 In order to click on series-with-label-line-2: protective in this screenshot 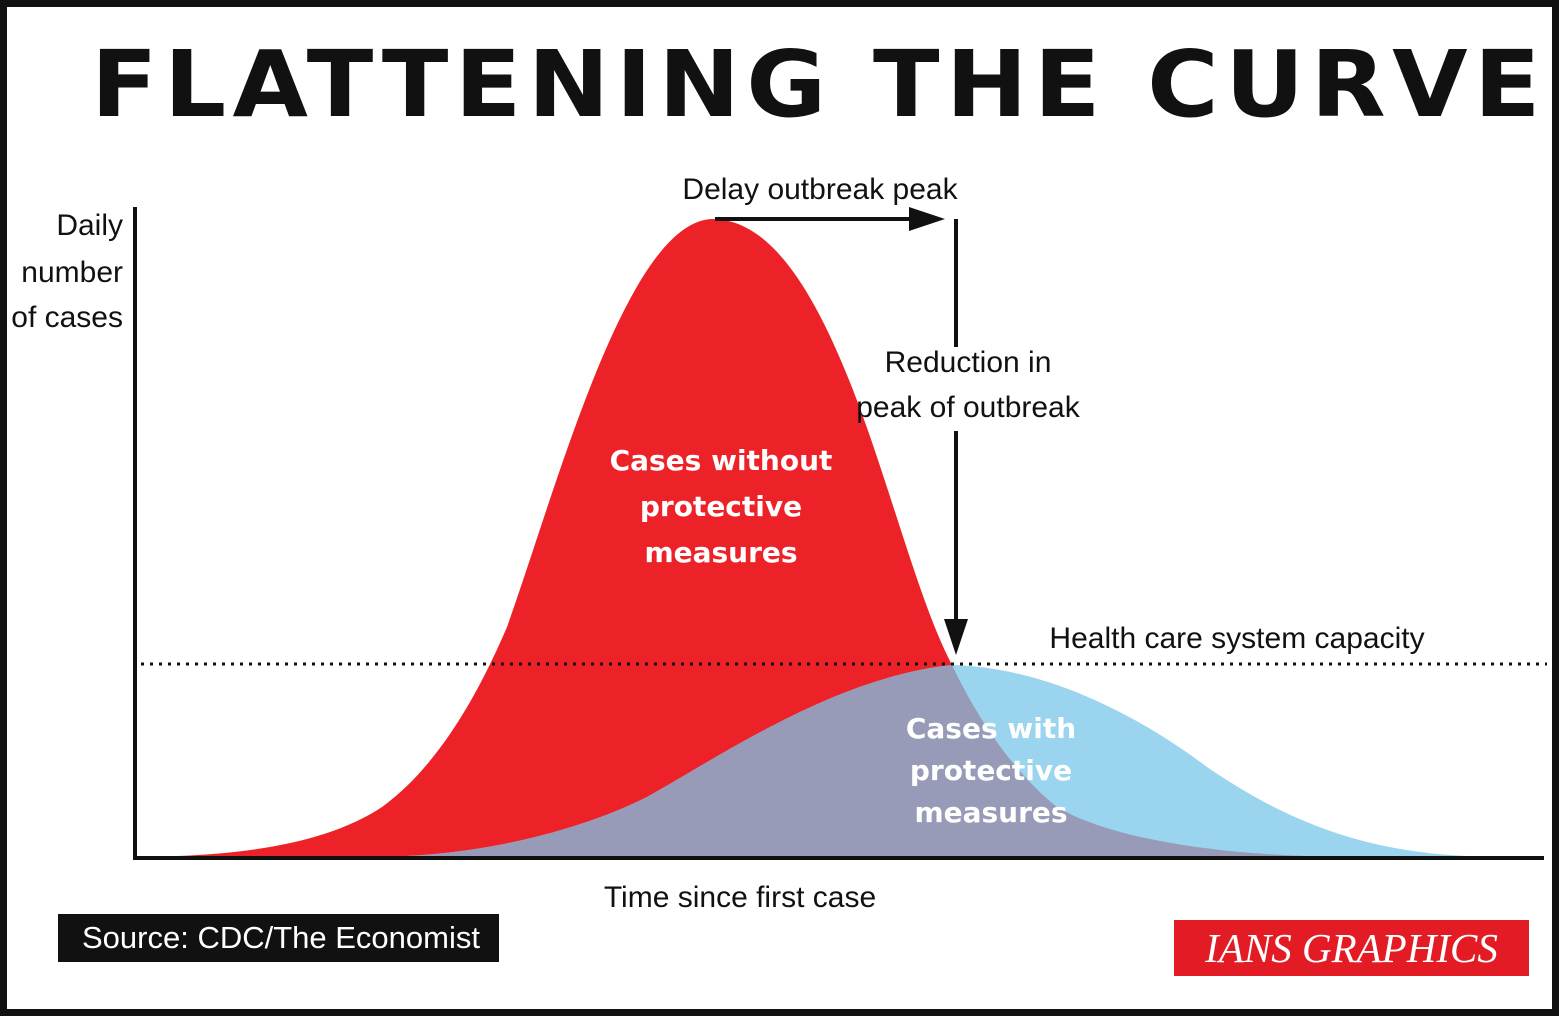, I will do `click(991, 770)`.